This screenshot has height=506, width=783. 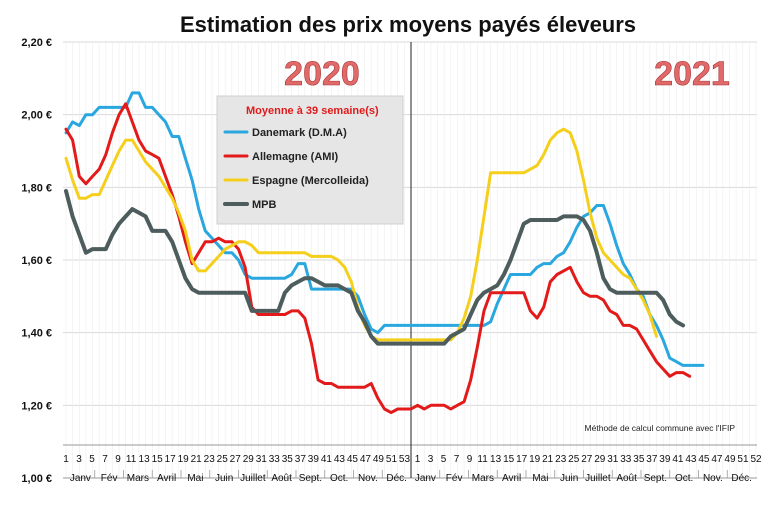 What do you see at coordinates (692, 74) in the screenshot?
I see `year-label-2021: 2021` at bounding box center [692, 74].